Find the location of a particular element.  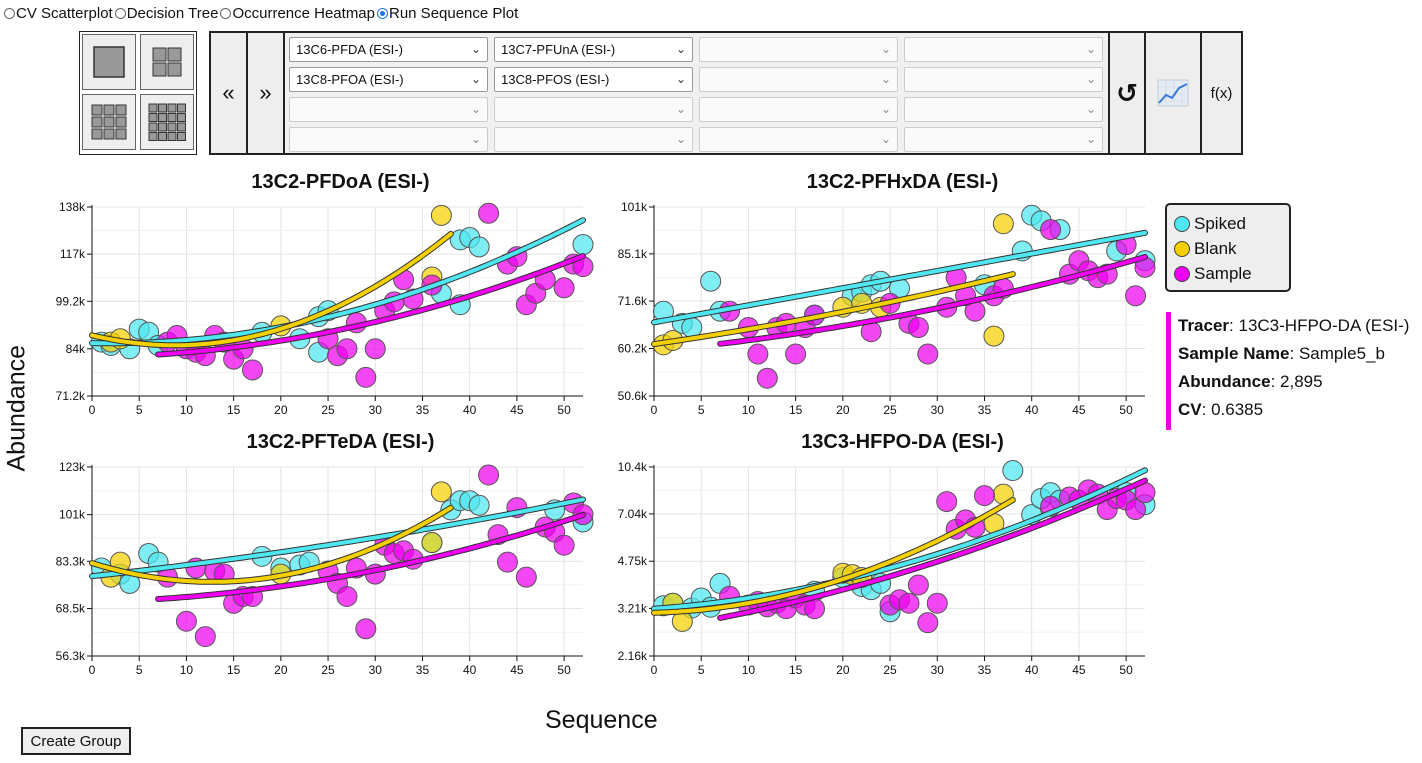

tracer-select-r2-c2: 13C8-PFOS (ESI-) ⌄ is located at coordinates (593, 79).